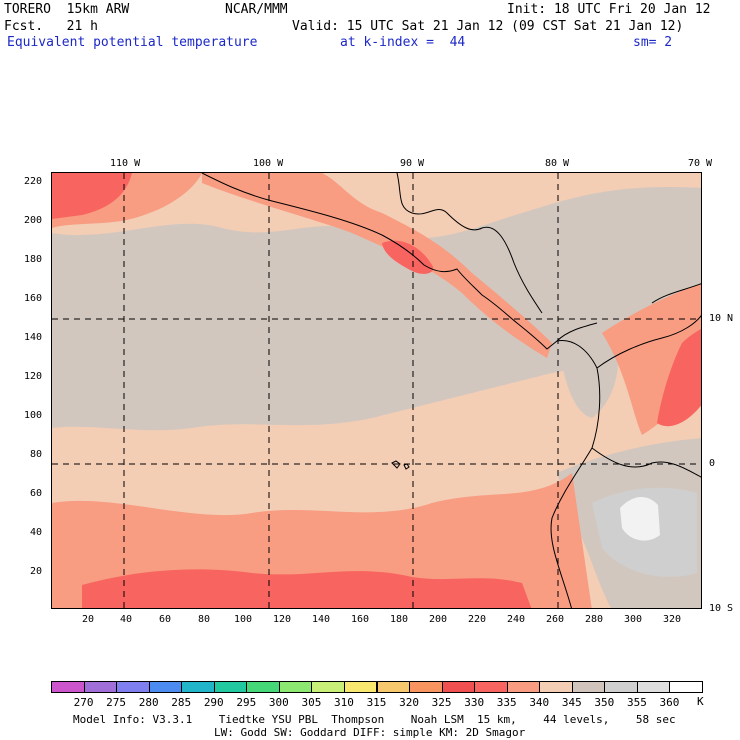 This screenshot has height=740, width=740. I want to click on colorbar-label: 320, so click(409, 702).